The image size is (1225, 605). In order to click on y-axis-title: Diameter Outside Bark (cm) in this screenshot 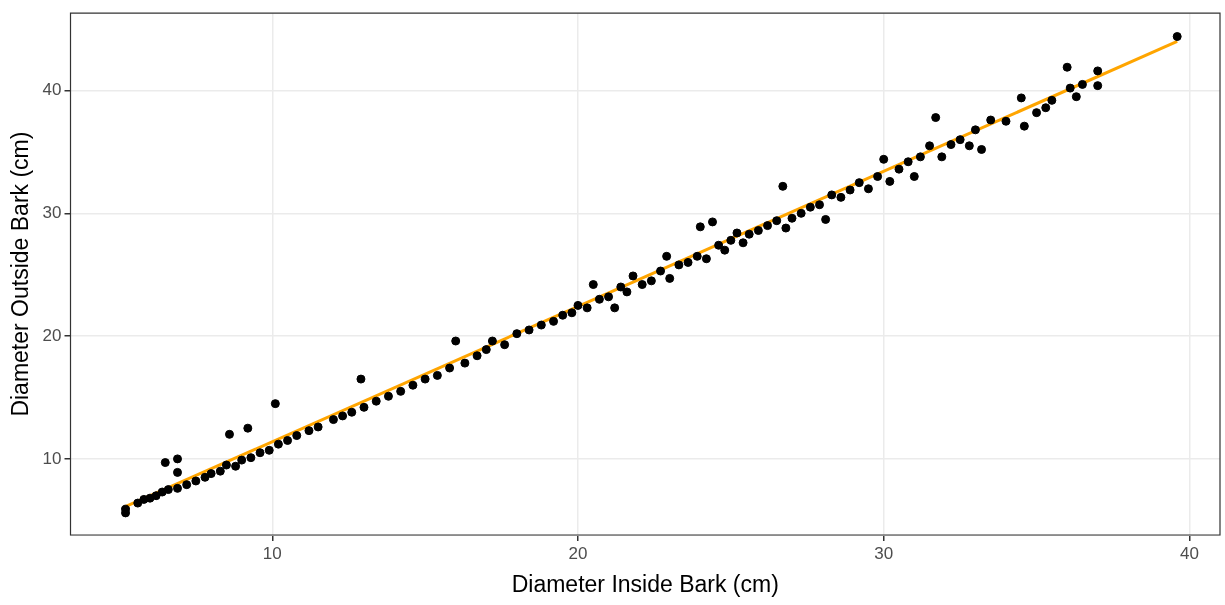, I will do `click(20, 274)`.